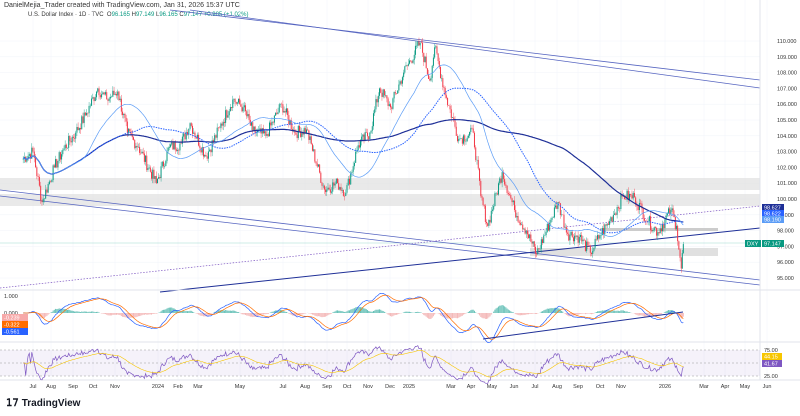 The height and width of the screenshot is (416, 800). I want to click on macd-value-label-bg, so click(15, 317).